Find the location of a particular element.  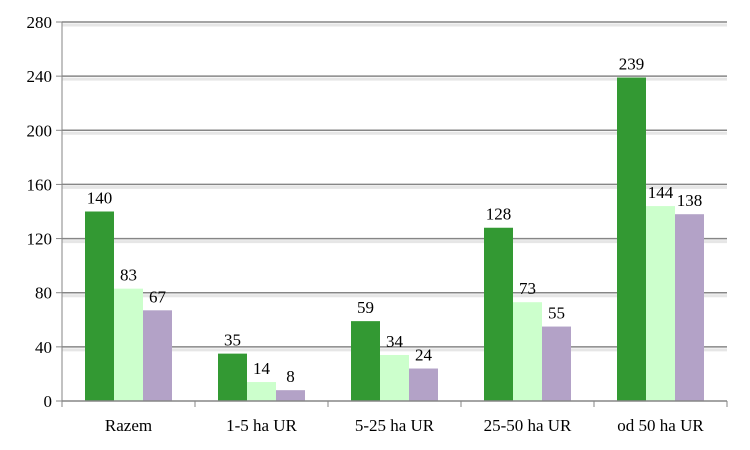

data-label: 55 is located at coordinates (556, 313).